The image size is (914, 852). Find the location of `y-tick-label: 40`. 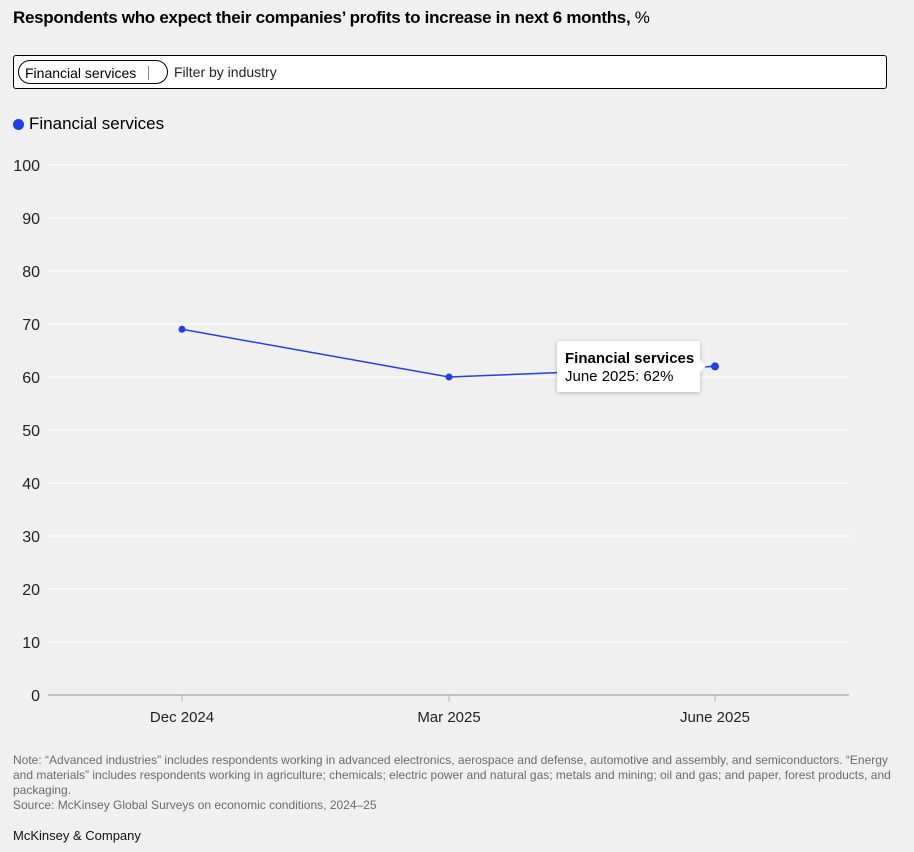

y-tick-label: 40 is located at coordinates (31, 484).